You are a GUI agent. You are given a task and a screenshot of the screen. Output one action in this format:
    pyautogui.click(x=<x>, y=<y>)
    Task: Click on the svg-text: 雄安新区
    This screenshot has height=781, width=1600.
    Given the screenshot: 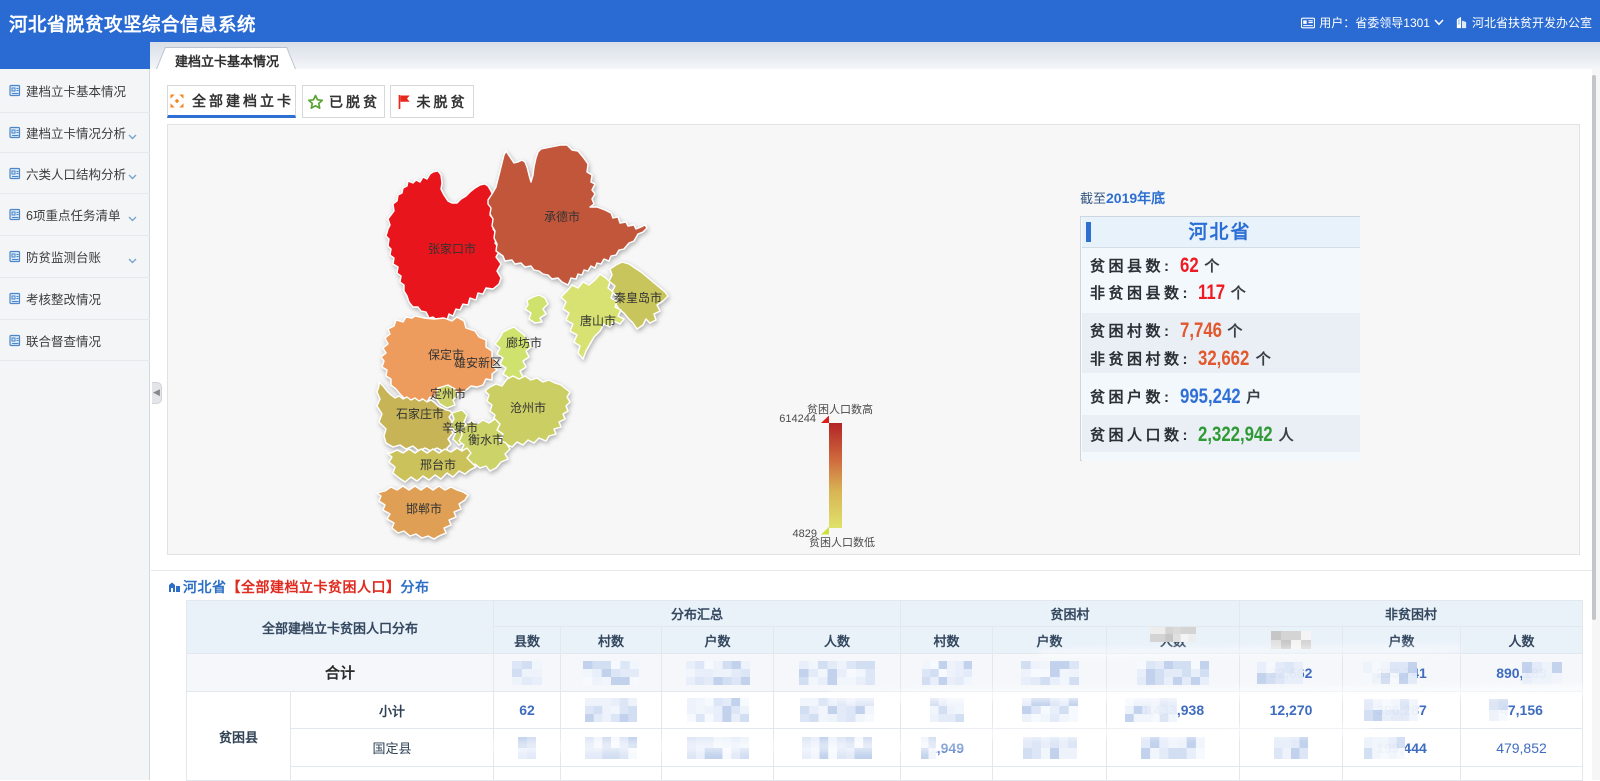 What is the action you would take?
    pyautogui.click(x=478, y=362)
    